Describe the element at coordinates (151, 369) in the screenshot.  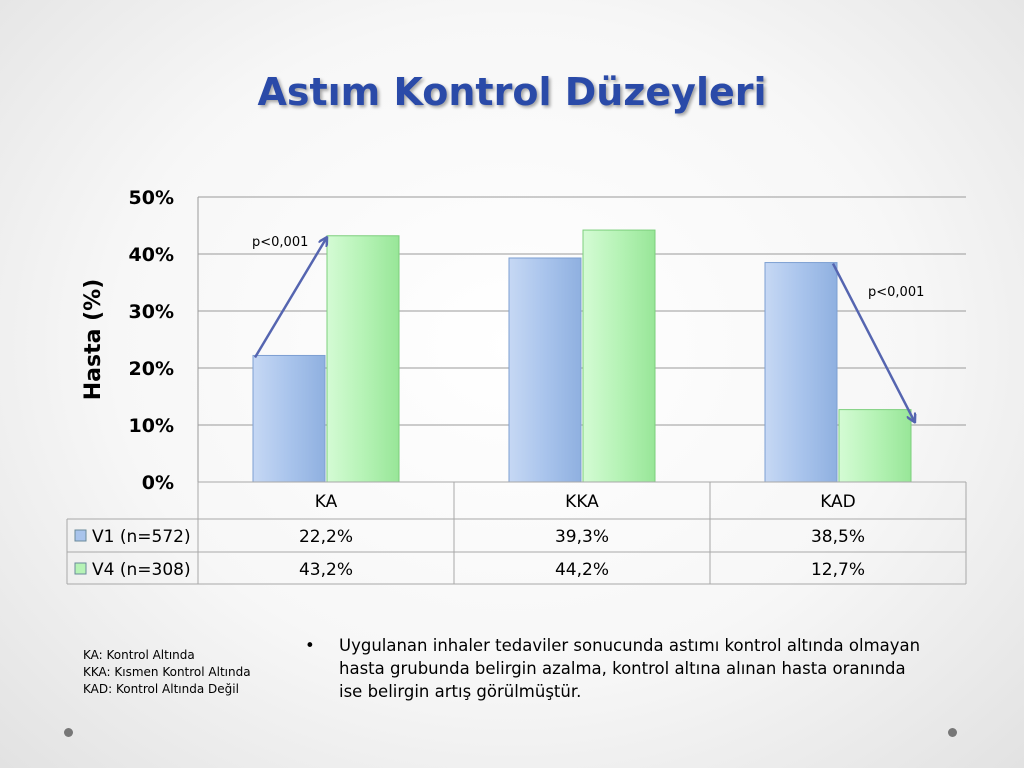
I see `y-tick-label: 20%` at that location.